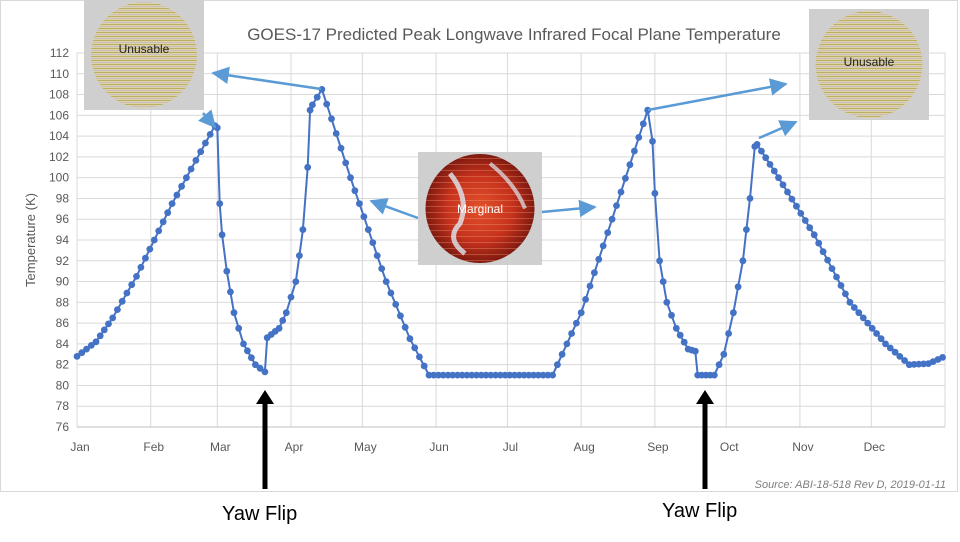 This screenshot has height=542, width=960. What do you see at coordinates (874, 447) in the screenshot?
I see `x-tick-label: Dec` at bounding box center [874, 447].